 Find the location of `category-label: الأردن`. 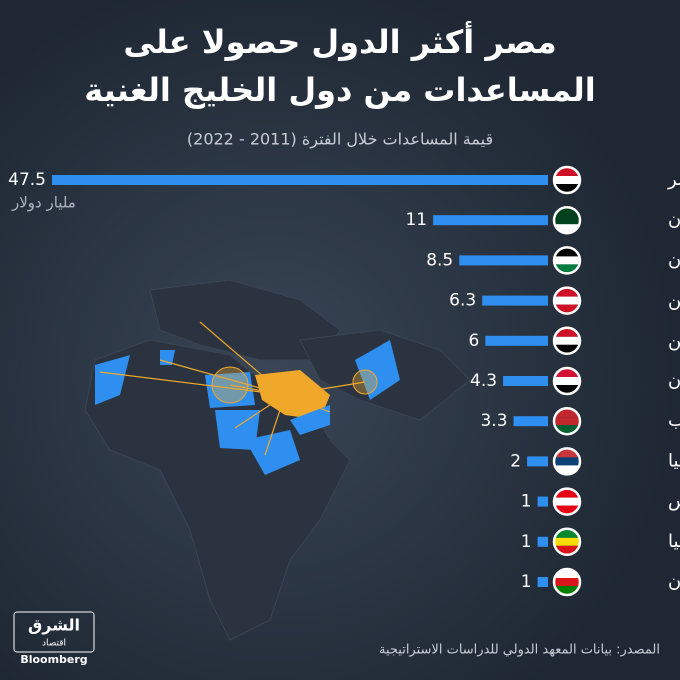

category-label: الأردن is located at coordinates (674, 259).